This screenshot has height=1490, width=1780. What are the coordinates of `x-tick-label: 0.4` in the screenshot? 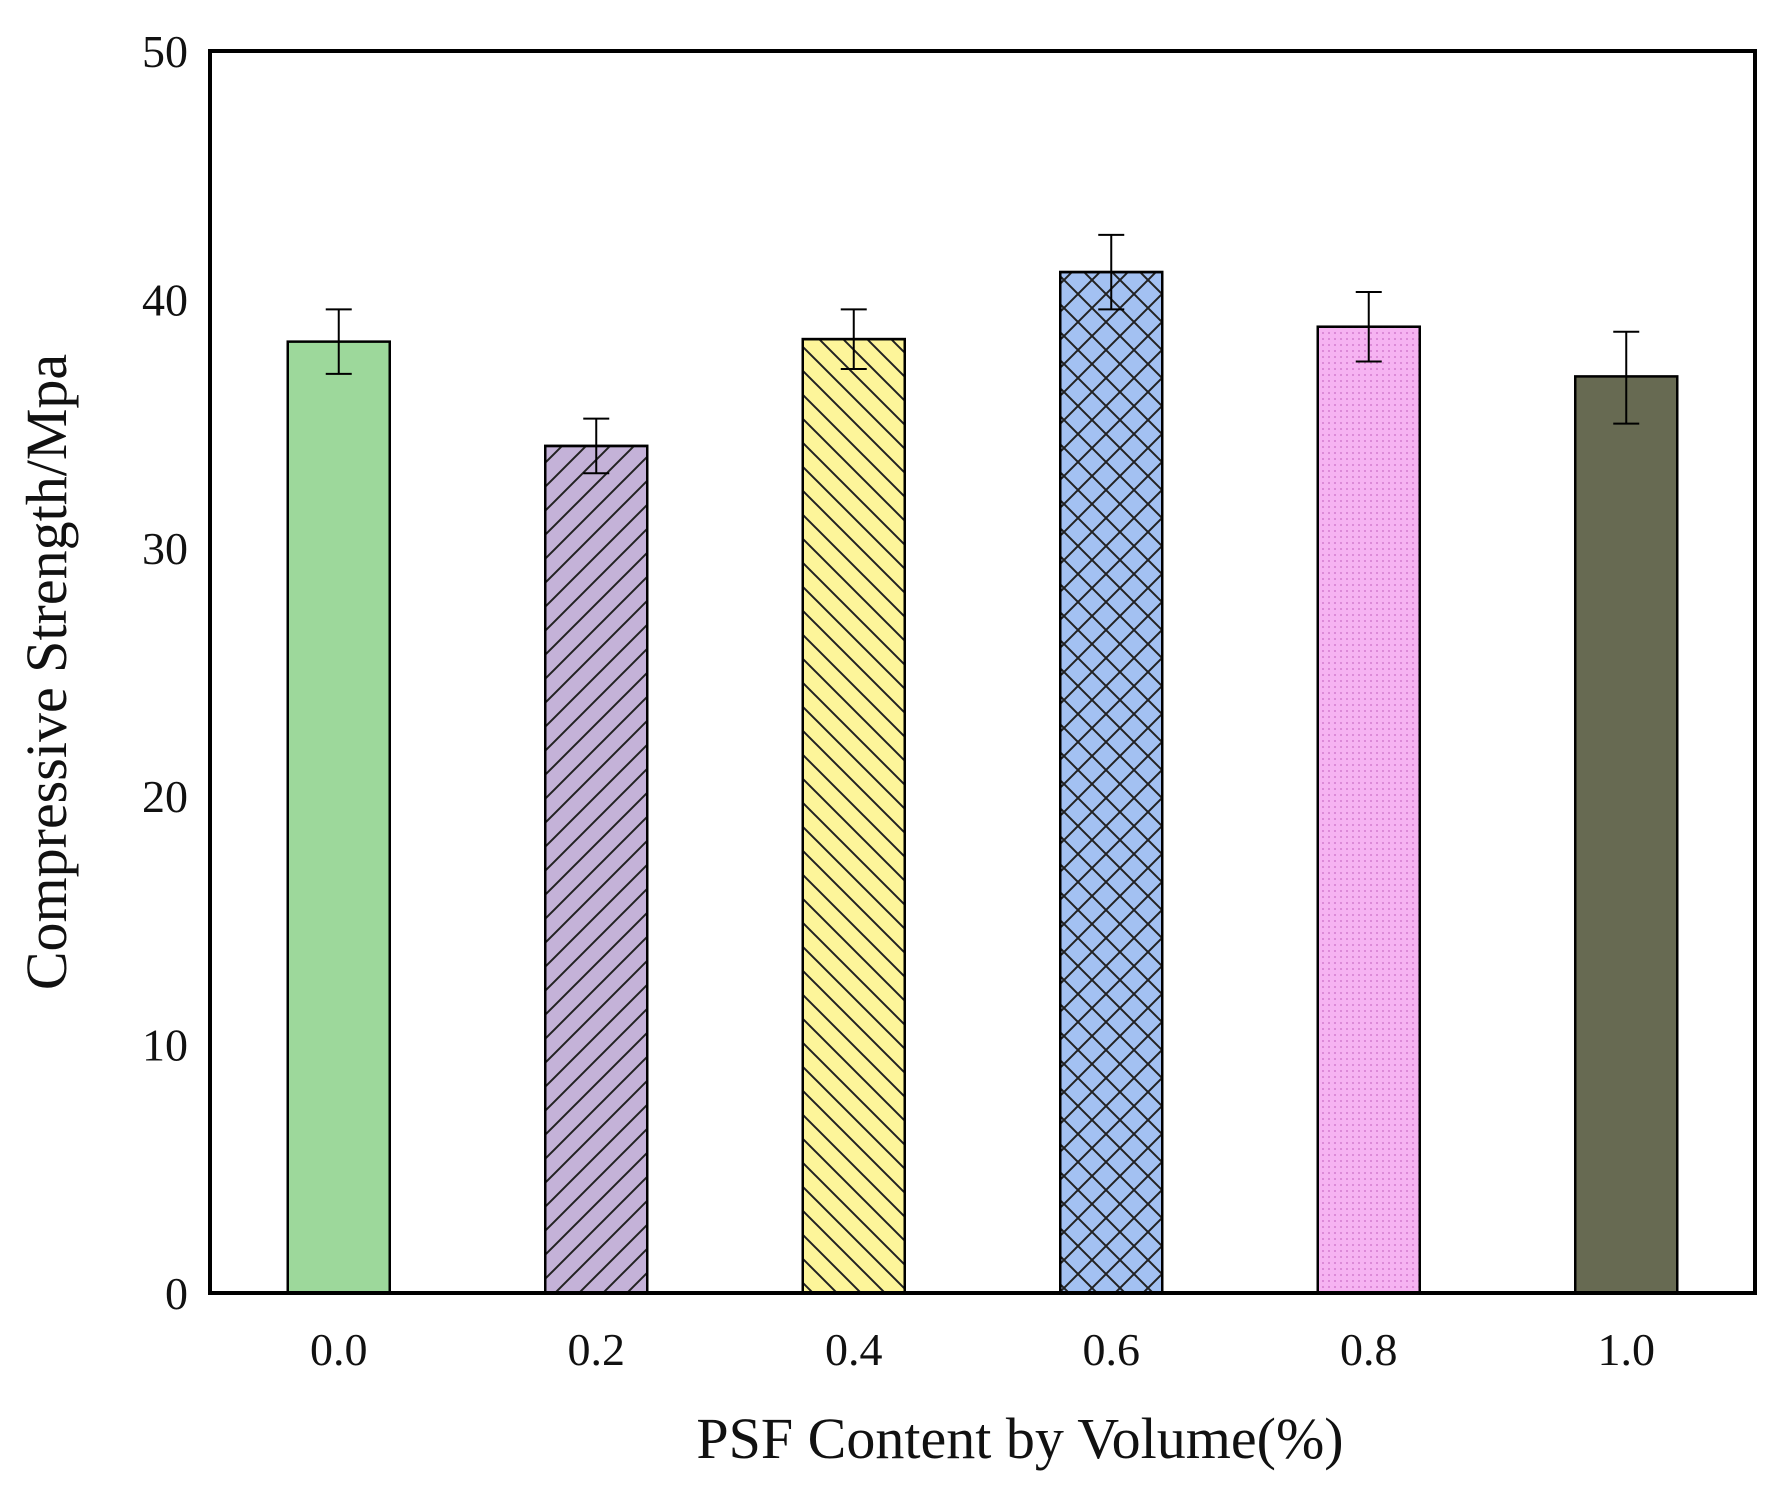 It's located at (854, 1349).